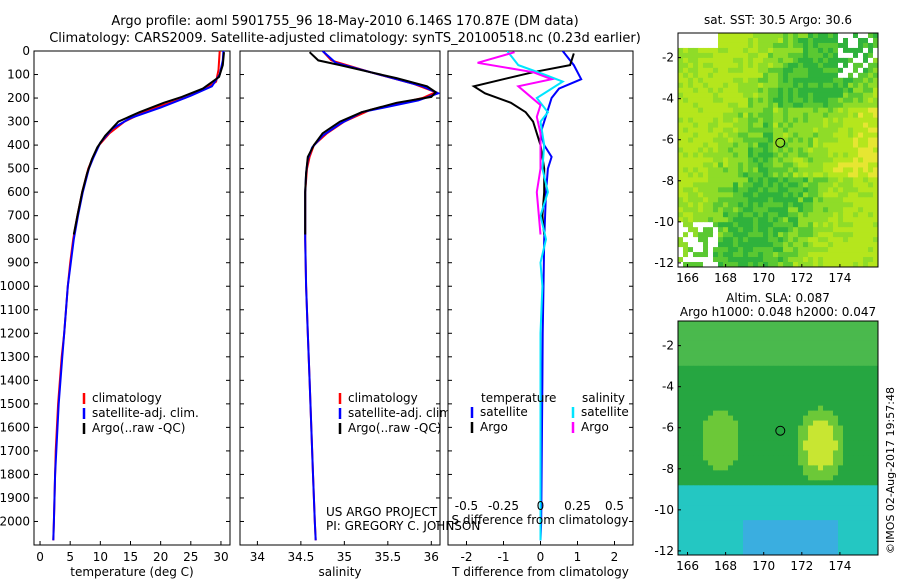 Image resolution: width=900 pixels, height=580 pixels. Describe the element at coordinates (494, 427) in the screenshot. I see `legend-label: Argo` at that location.